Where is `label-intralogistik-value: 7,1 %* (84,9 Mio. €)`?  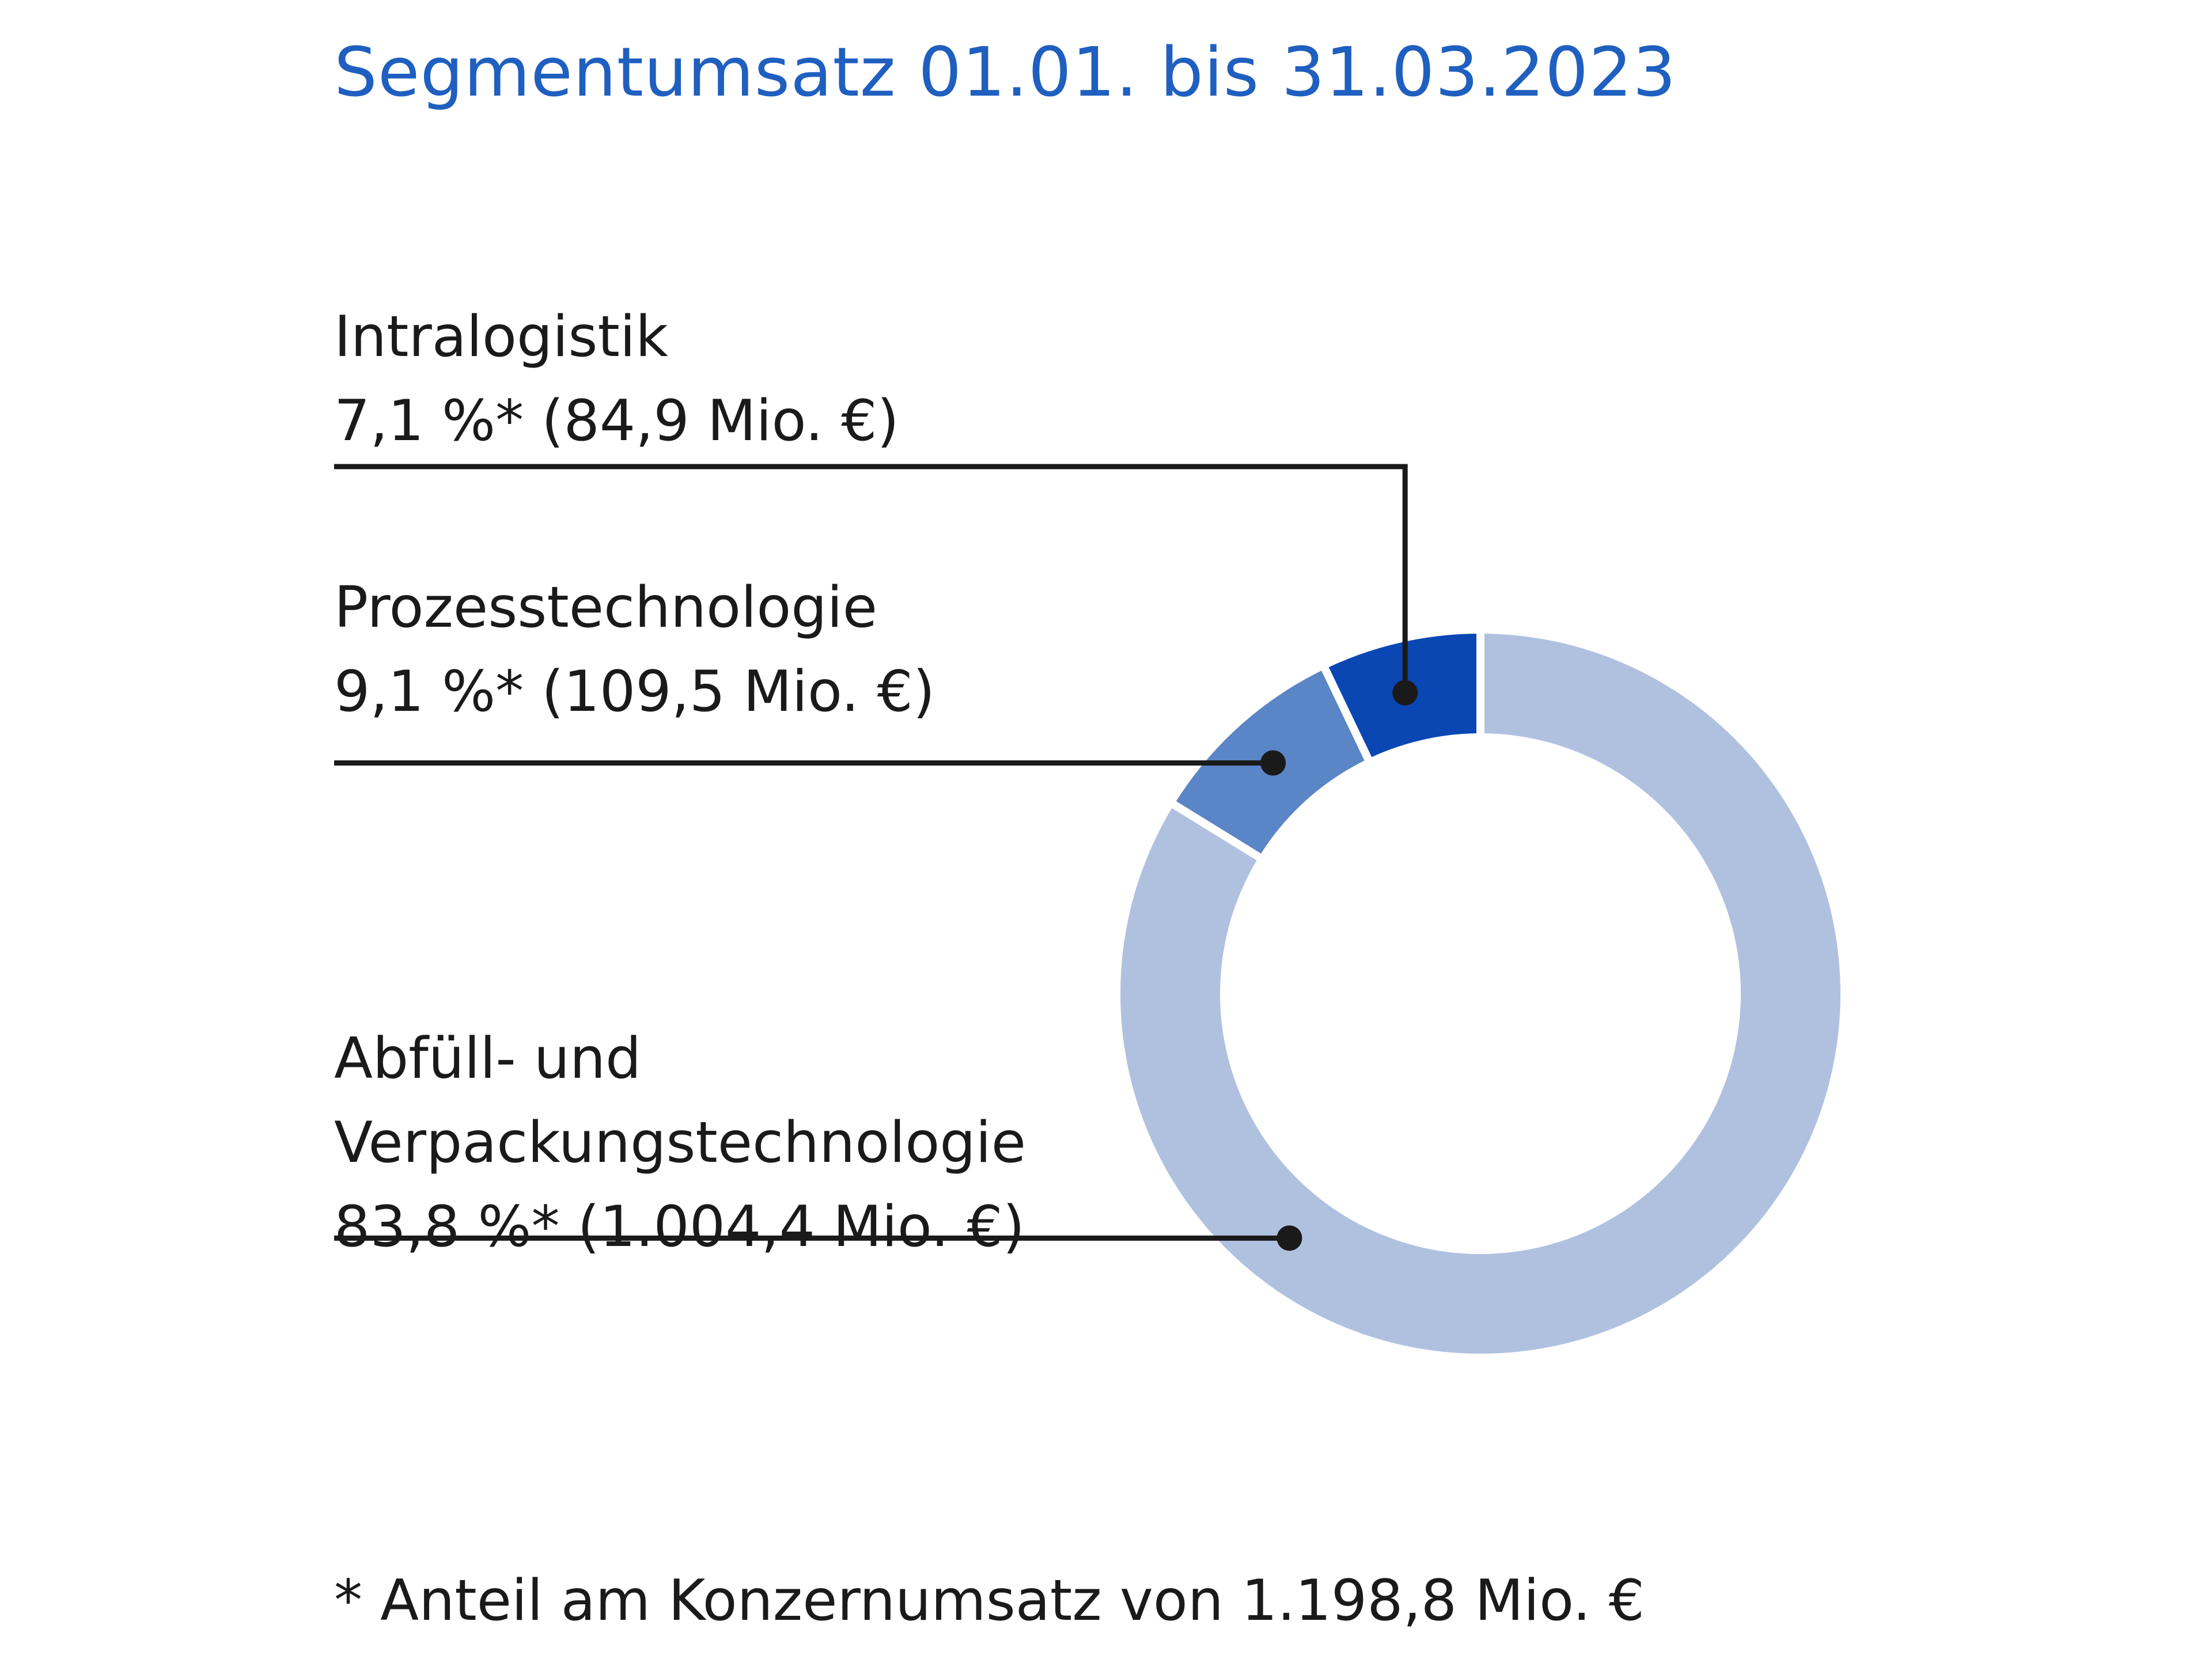
label-intralogistik-value: 7,1 %* (84,9 Mio. €) is located at coordinates (616, 421).